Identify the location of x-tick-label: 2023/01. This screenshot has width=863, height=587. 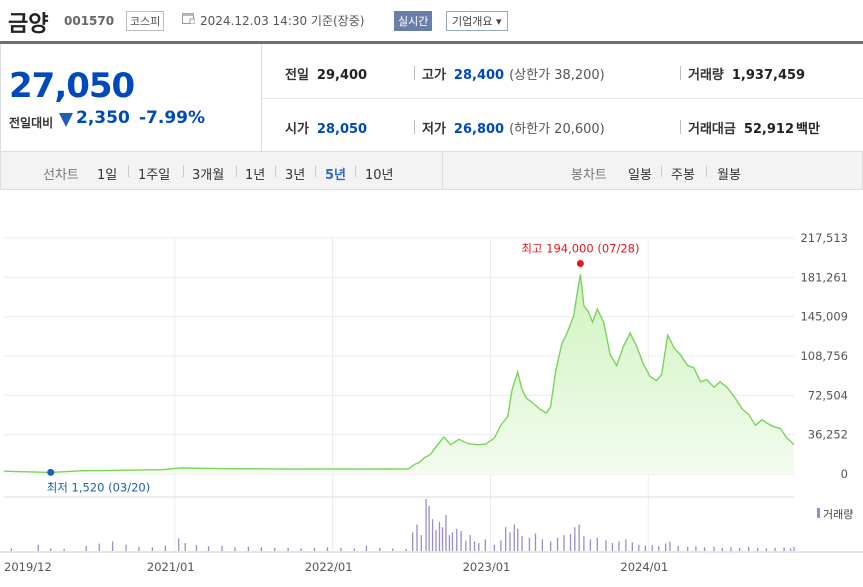
(487, 567).